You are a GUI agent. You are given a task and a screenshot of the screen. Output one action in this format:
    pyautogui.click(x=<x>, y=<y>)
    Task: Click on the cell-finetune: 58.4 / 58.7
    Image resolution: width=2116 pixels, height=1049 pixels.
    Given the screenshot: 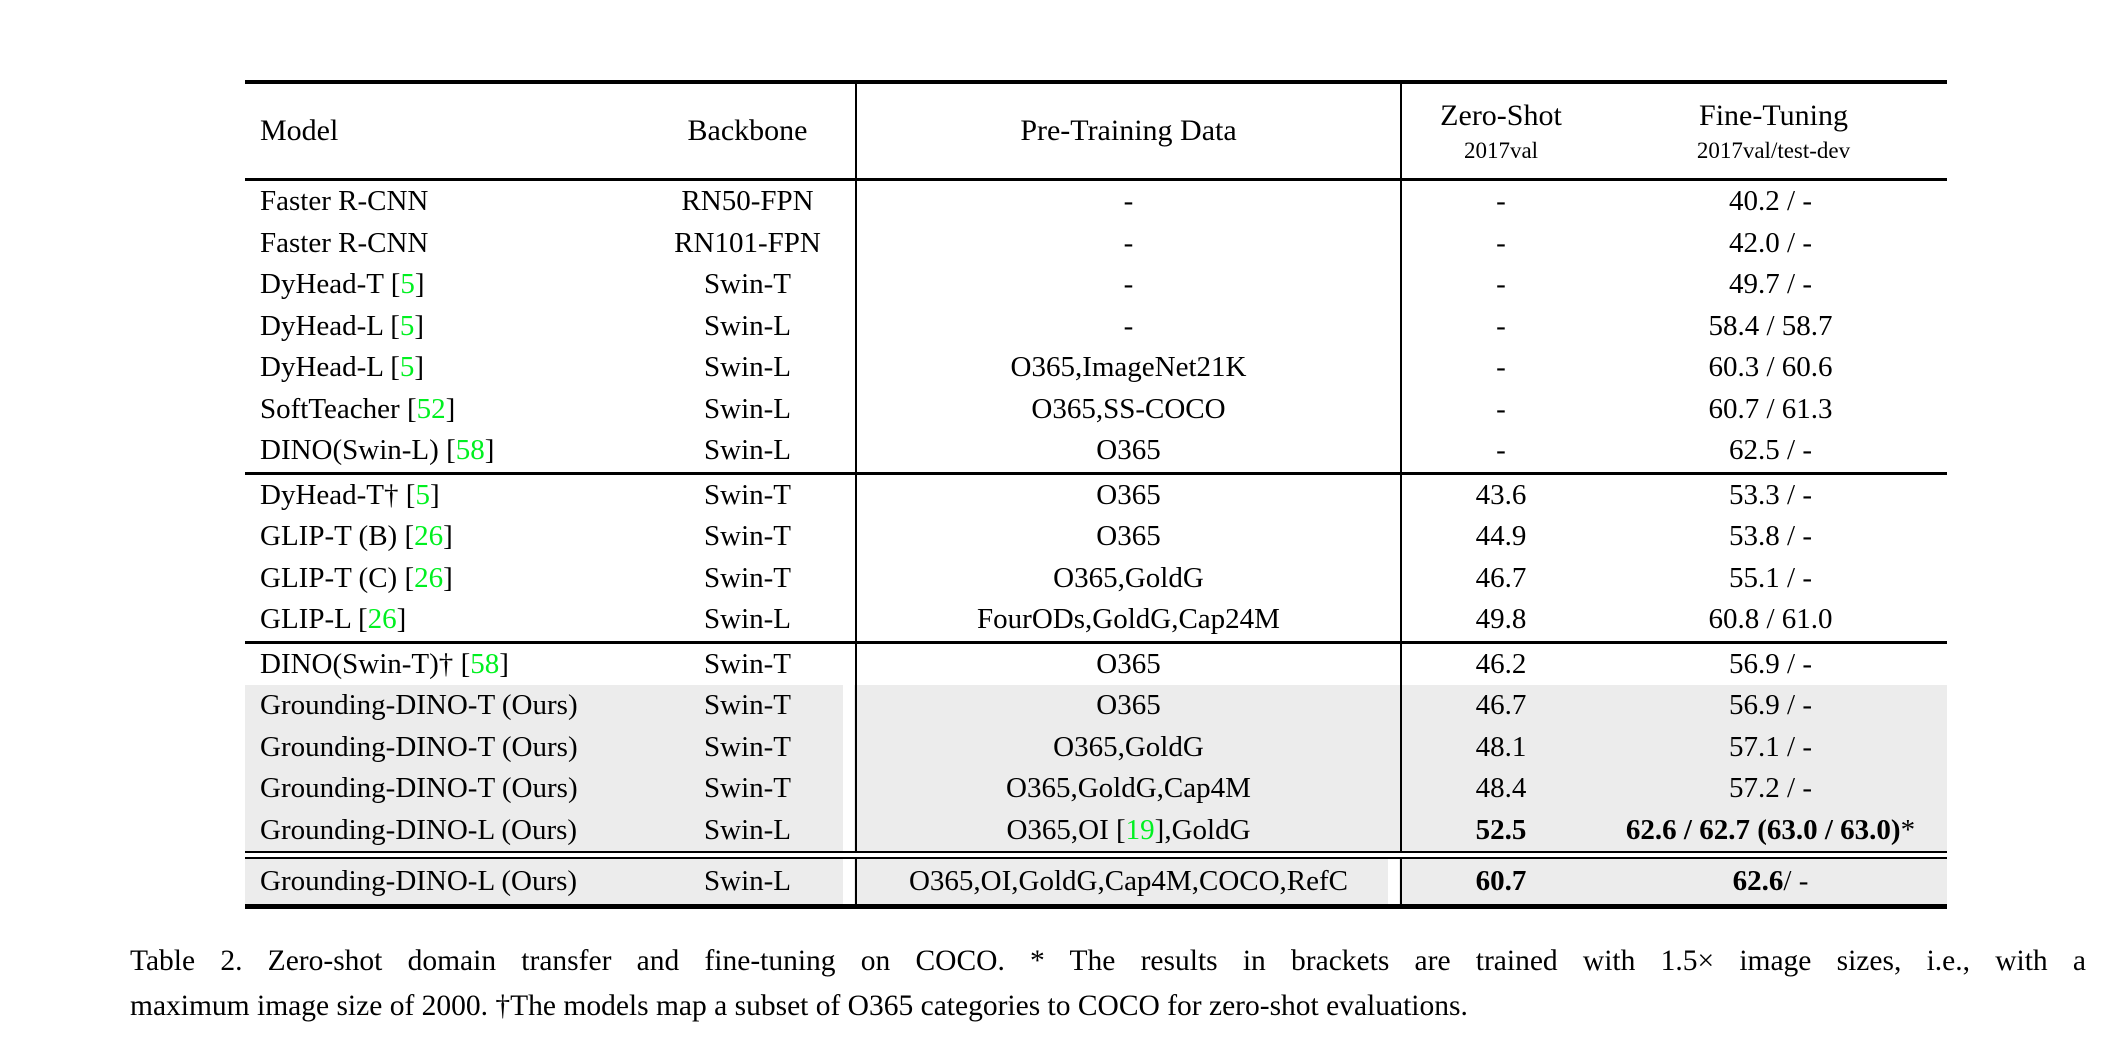 What is the action you would take?
    pyautogui.click(x=1770, y=325)
    